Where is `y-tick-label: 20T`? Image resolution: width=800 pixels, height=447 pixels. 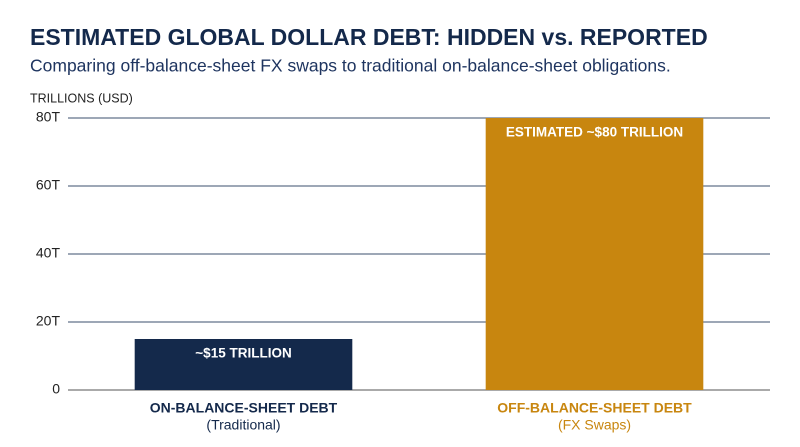
y-tick-label: 20T is located at coordinates (48, 321).